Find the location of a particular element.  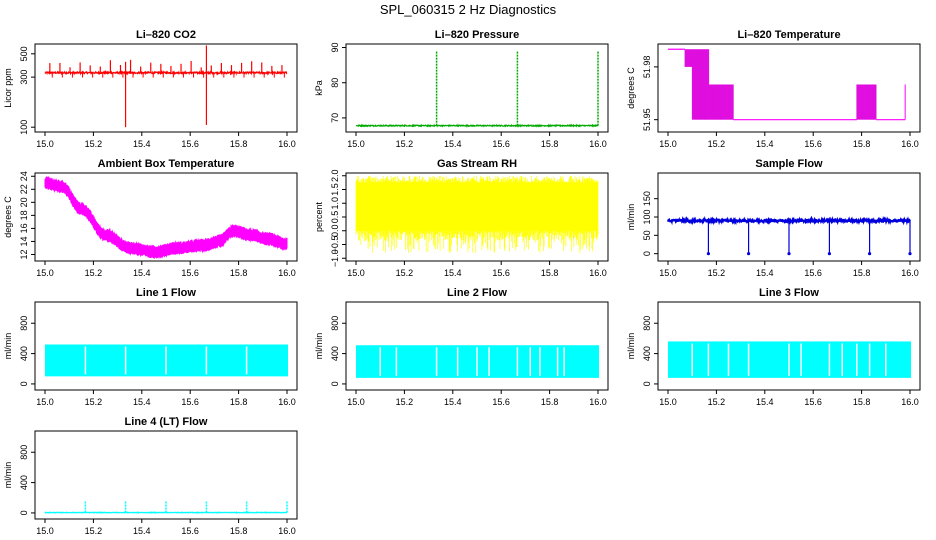

y-tick-label: 20 is located at coordinates (24, 202).